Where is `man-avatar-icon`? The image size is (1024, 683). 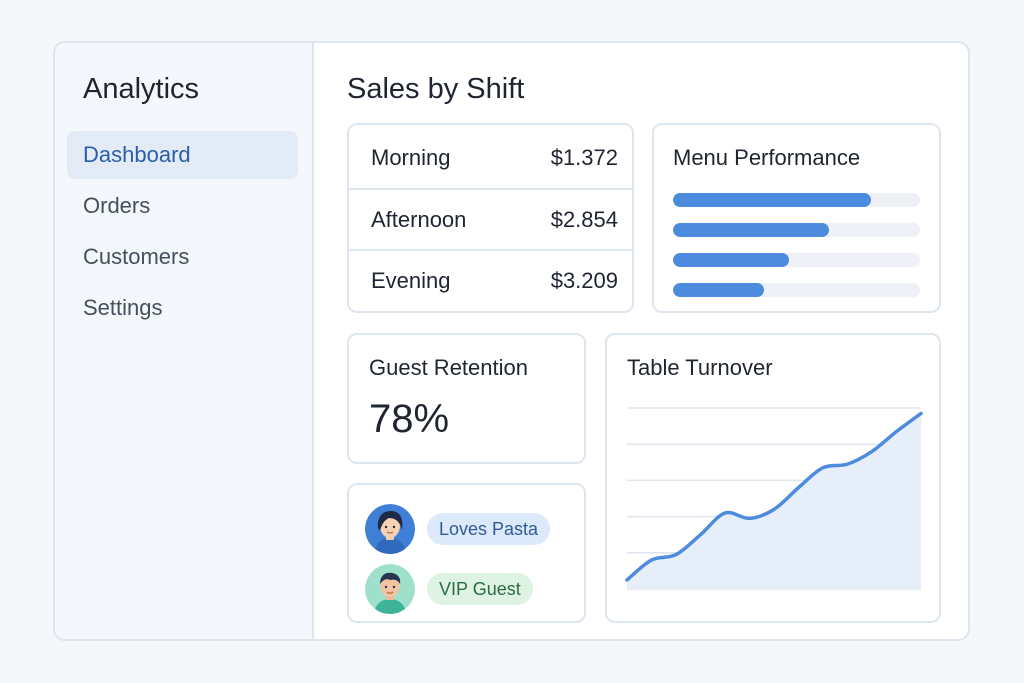 man-avatar-icon is located at coordinates (390, 589).